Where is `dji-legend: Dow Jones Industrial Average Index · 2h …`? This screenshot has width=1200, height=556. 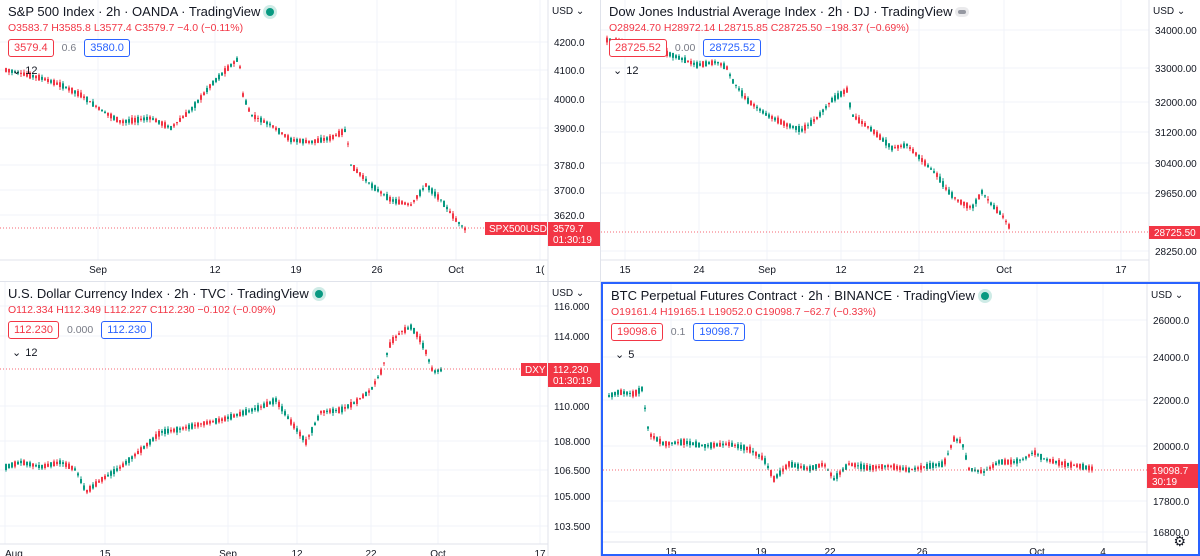
dji-legend: Dow Jones Industrial Average Index · 2h … is located at coordinates (788, 41).